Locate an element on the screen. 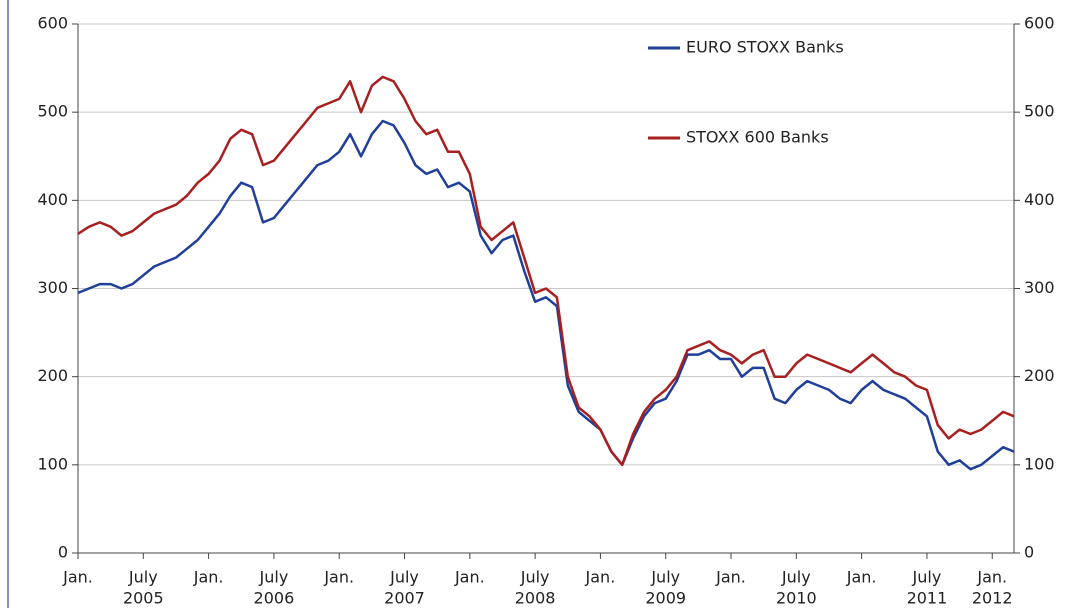 Image resolution: width=1066 pixels, height=608 pixels. x-year-label: 2005 is located at coordinates (143, 598).